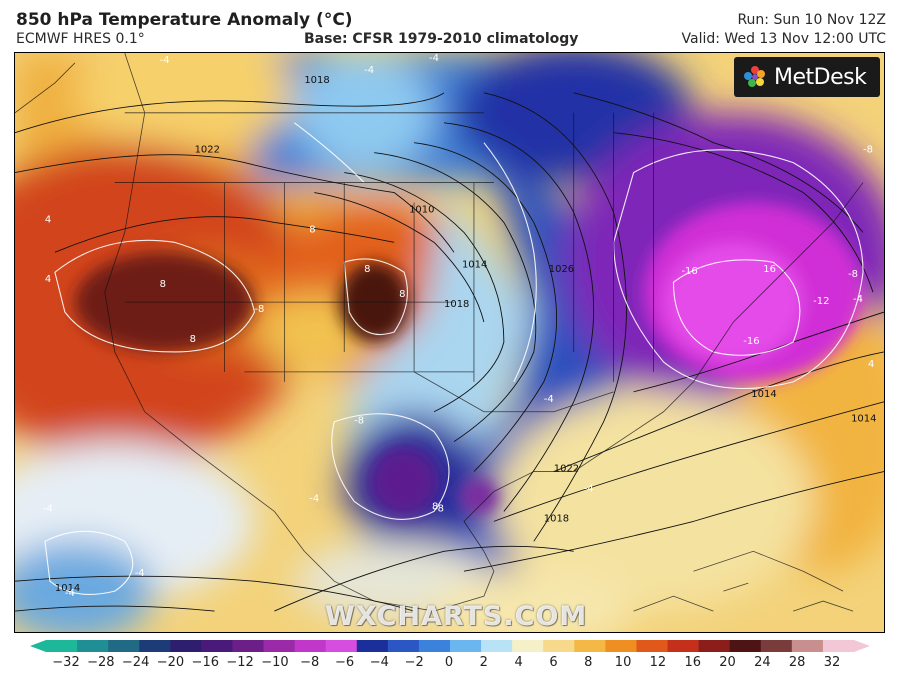 Image resolution: width=900 pixels, height=689 pixels. Describe the element at coordinates (754, 76) in the screenshot. I see `metdesk-flower-icon` at that location.